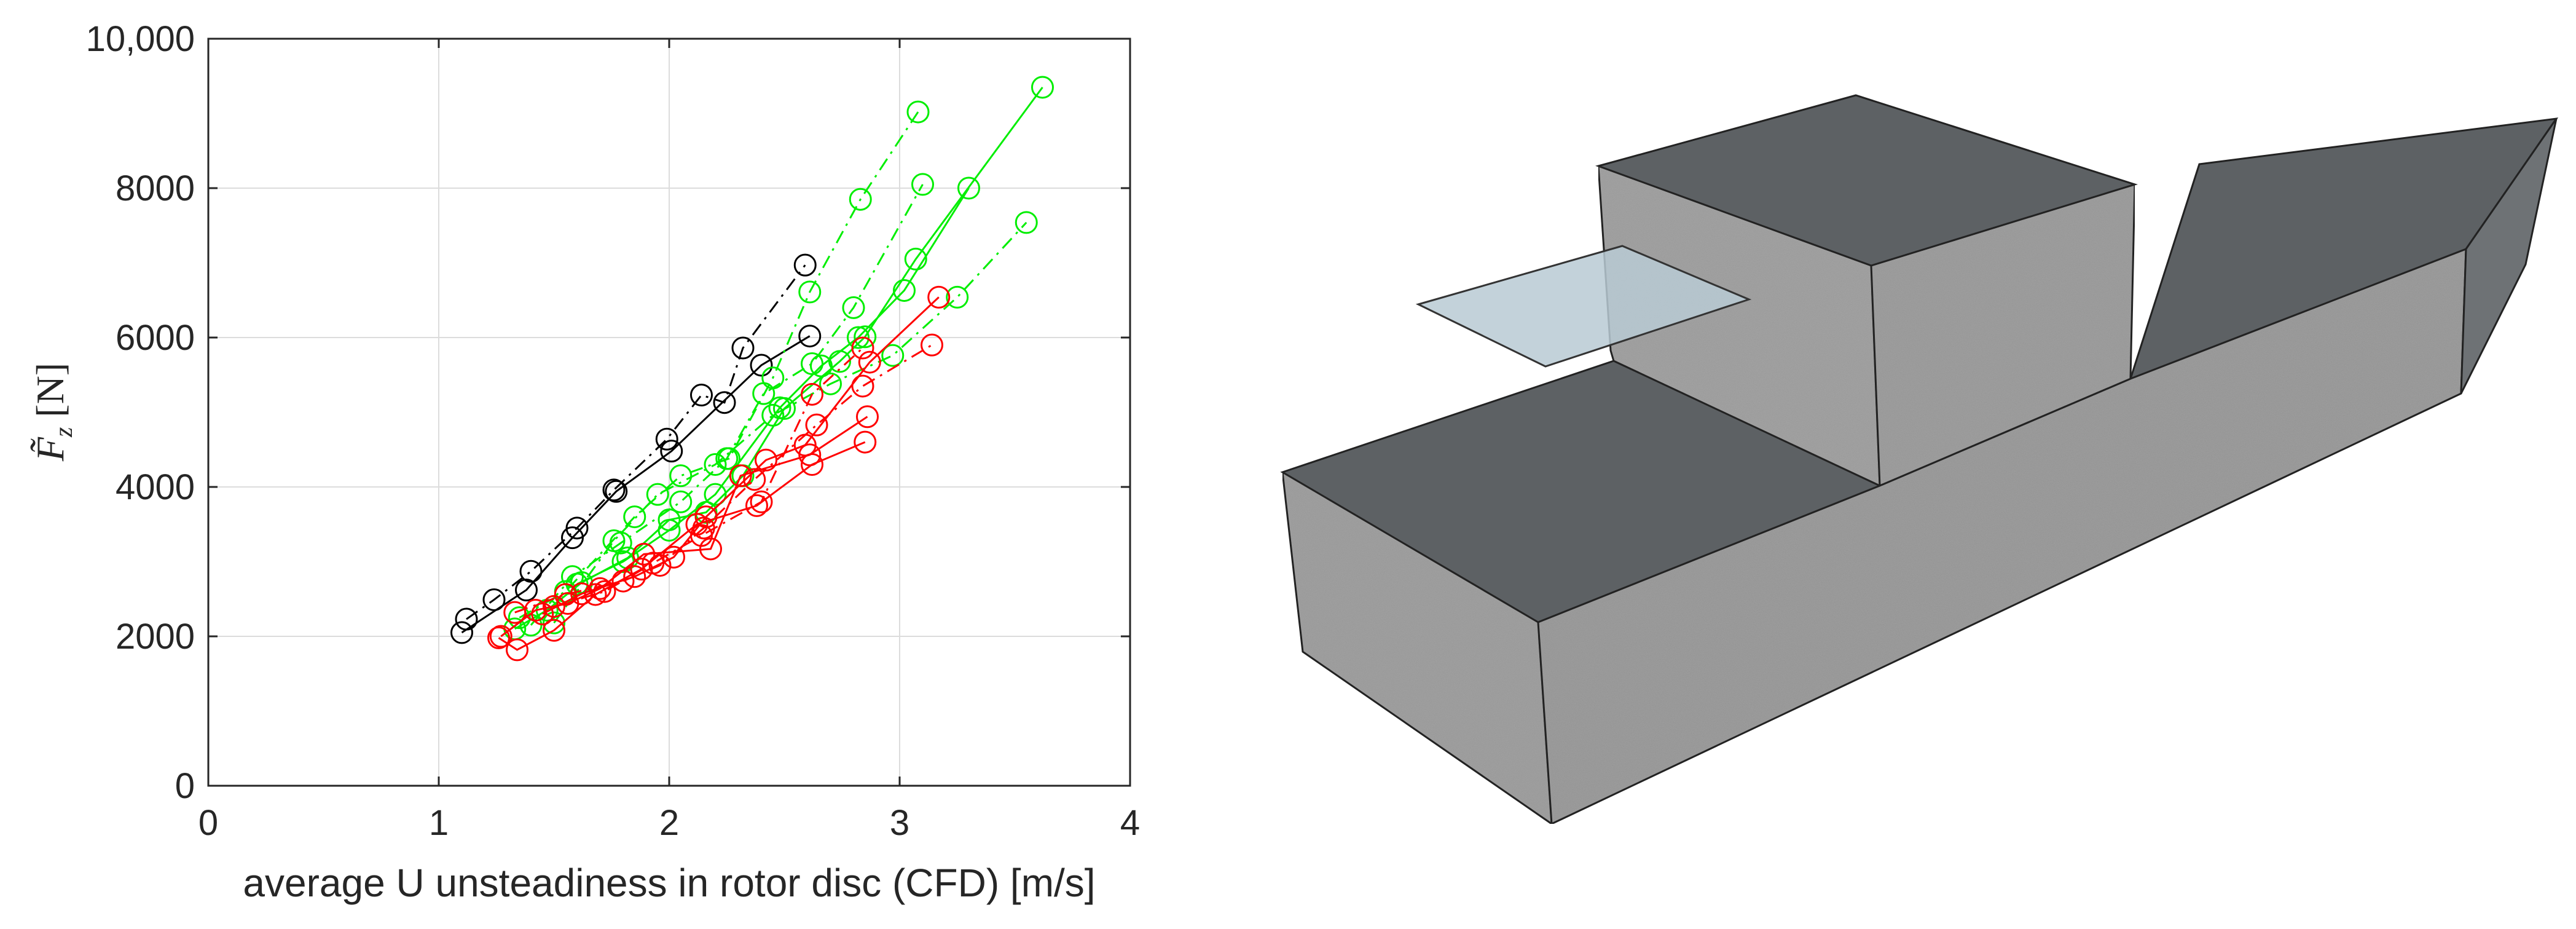 This screenshot has width=2576, height=929. Describe the element at coordinates (140, 412) in the screenshot. I see `y-tick-labels: 0 2000 4000 6000 8000 10,000` at that location.